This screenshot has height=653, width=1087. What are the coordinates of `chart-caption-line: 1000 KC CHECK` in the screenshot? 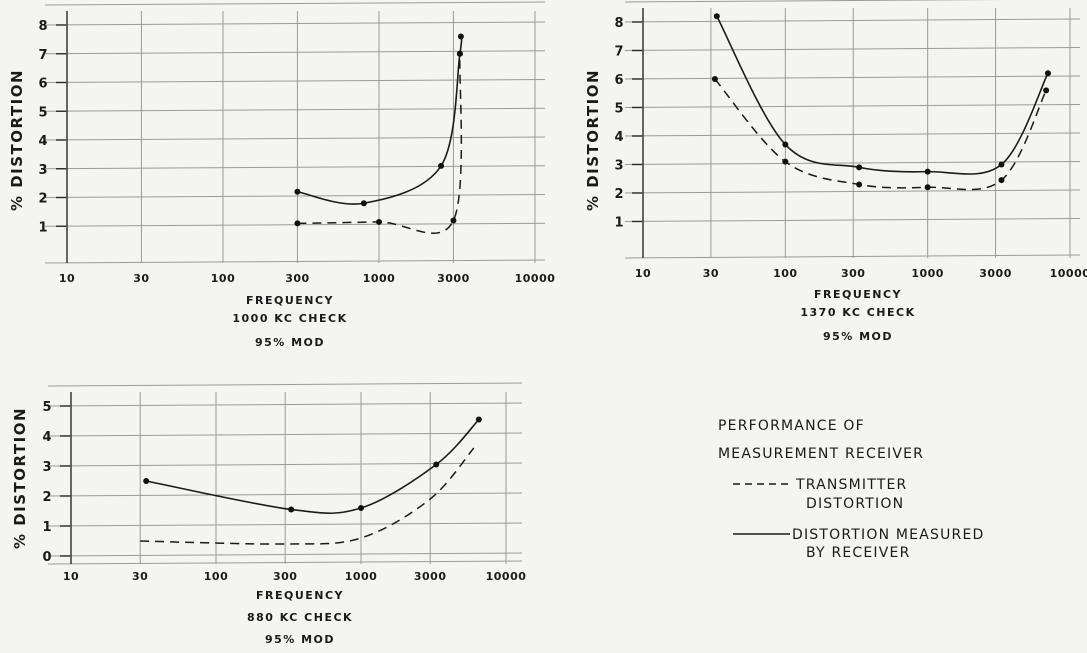 It's located at (289, 318).